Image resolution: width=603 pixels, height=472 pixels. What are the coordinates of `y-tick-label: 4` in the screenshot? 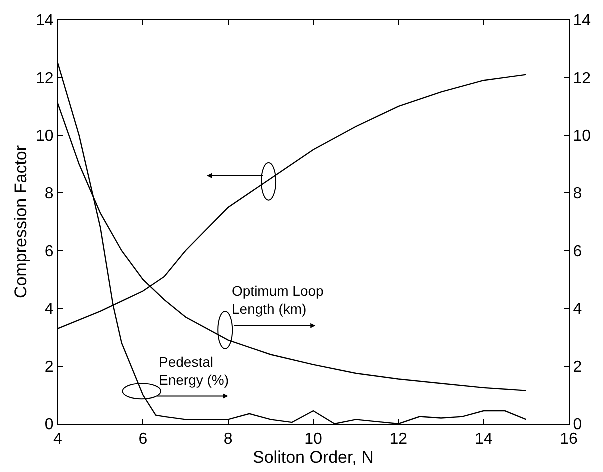 It's located at (49, 309).